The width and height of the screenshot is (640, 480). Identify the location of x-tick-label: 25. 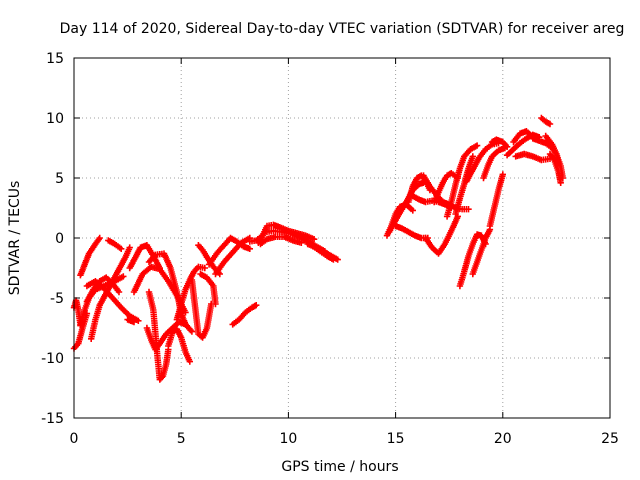
(610, 439).